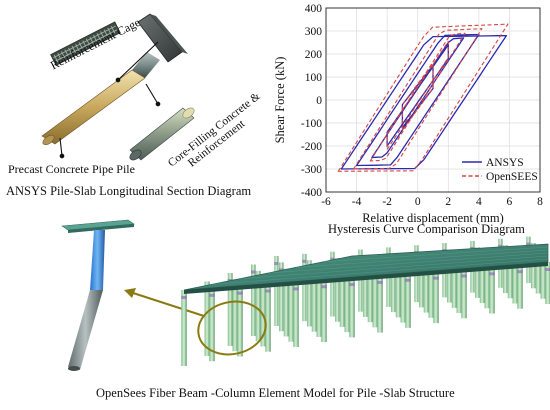 The width and height of the screenshot is (550, 410). I want to click on reinforcement-cage, so click(85, 43).